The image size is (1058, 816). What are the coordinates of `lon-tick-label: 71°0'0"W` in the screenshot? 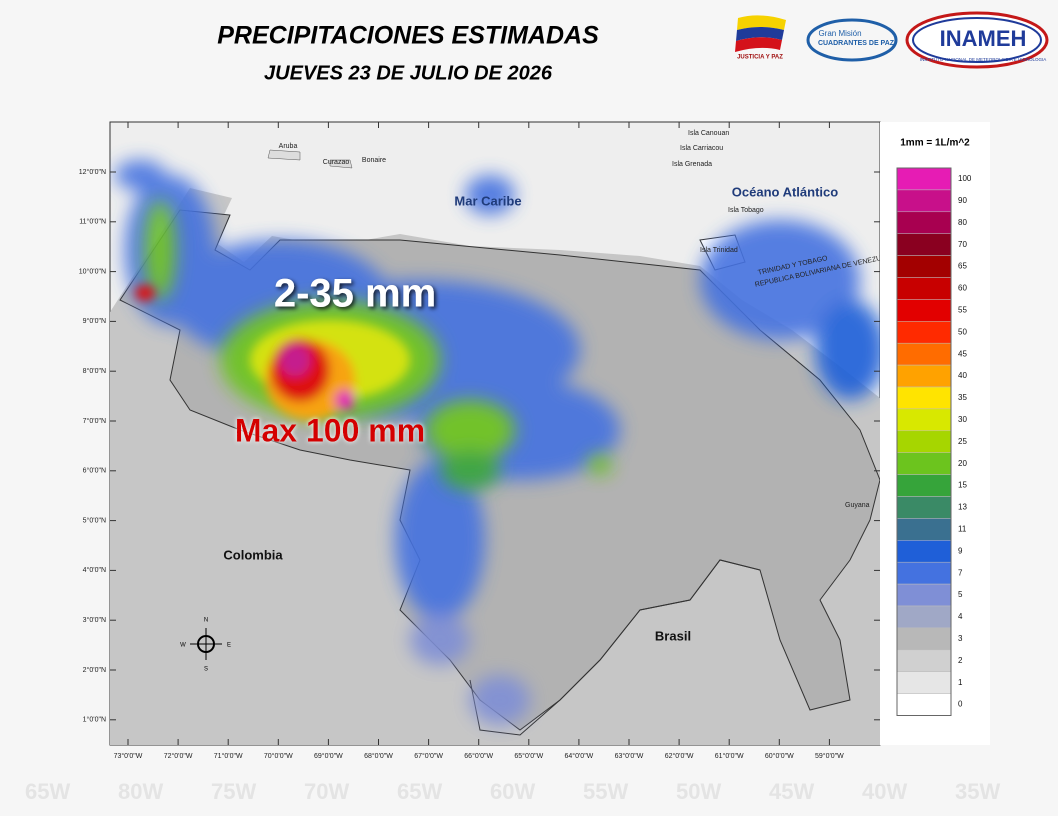 It's located at (228, 756).